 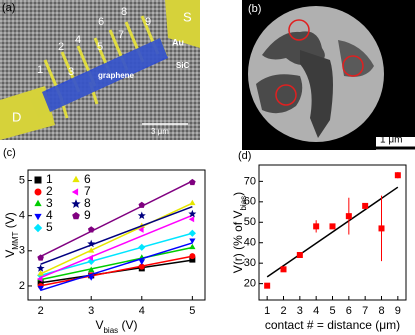 What do you see at coordinates (49, 215) in the screenshot?
I see `legend-label: 4` at bounding box center [49, 215].